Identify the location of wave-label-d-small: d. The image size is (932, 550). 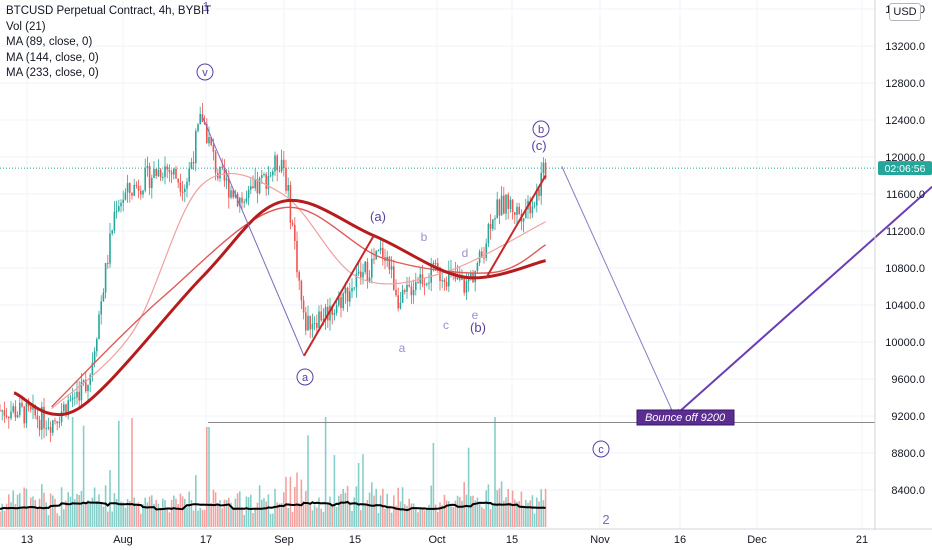
(465, 253).